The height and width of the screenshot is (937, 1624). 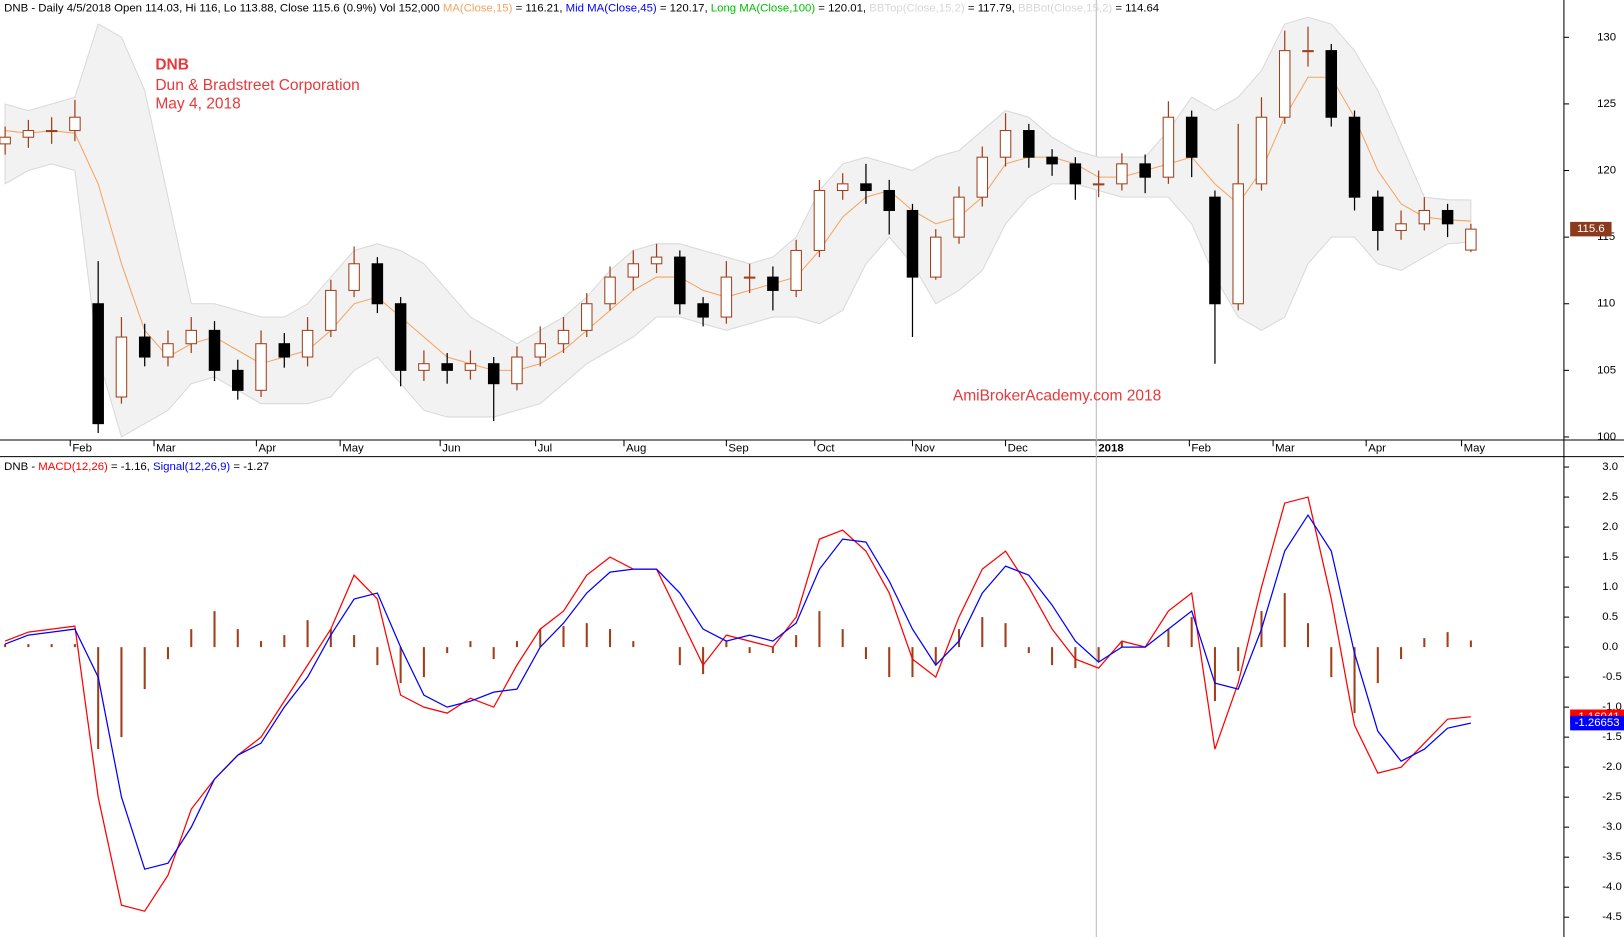 I want to click on y-tick-label: -4.0, so click(x=1612, y=887).